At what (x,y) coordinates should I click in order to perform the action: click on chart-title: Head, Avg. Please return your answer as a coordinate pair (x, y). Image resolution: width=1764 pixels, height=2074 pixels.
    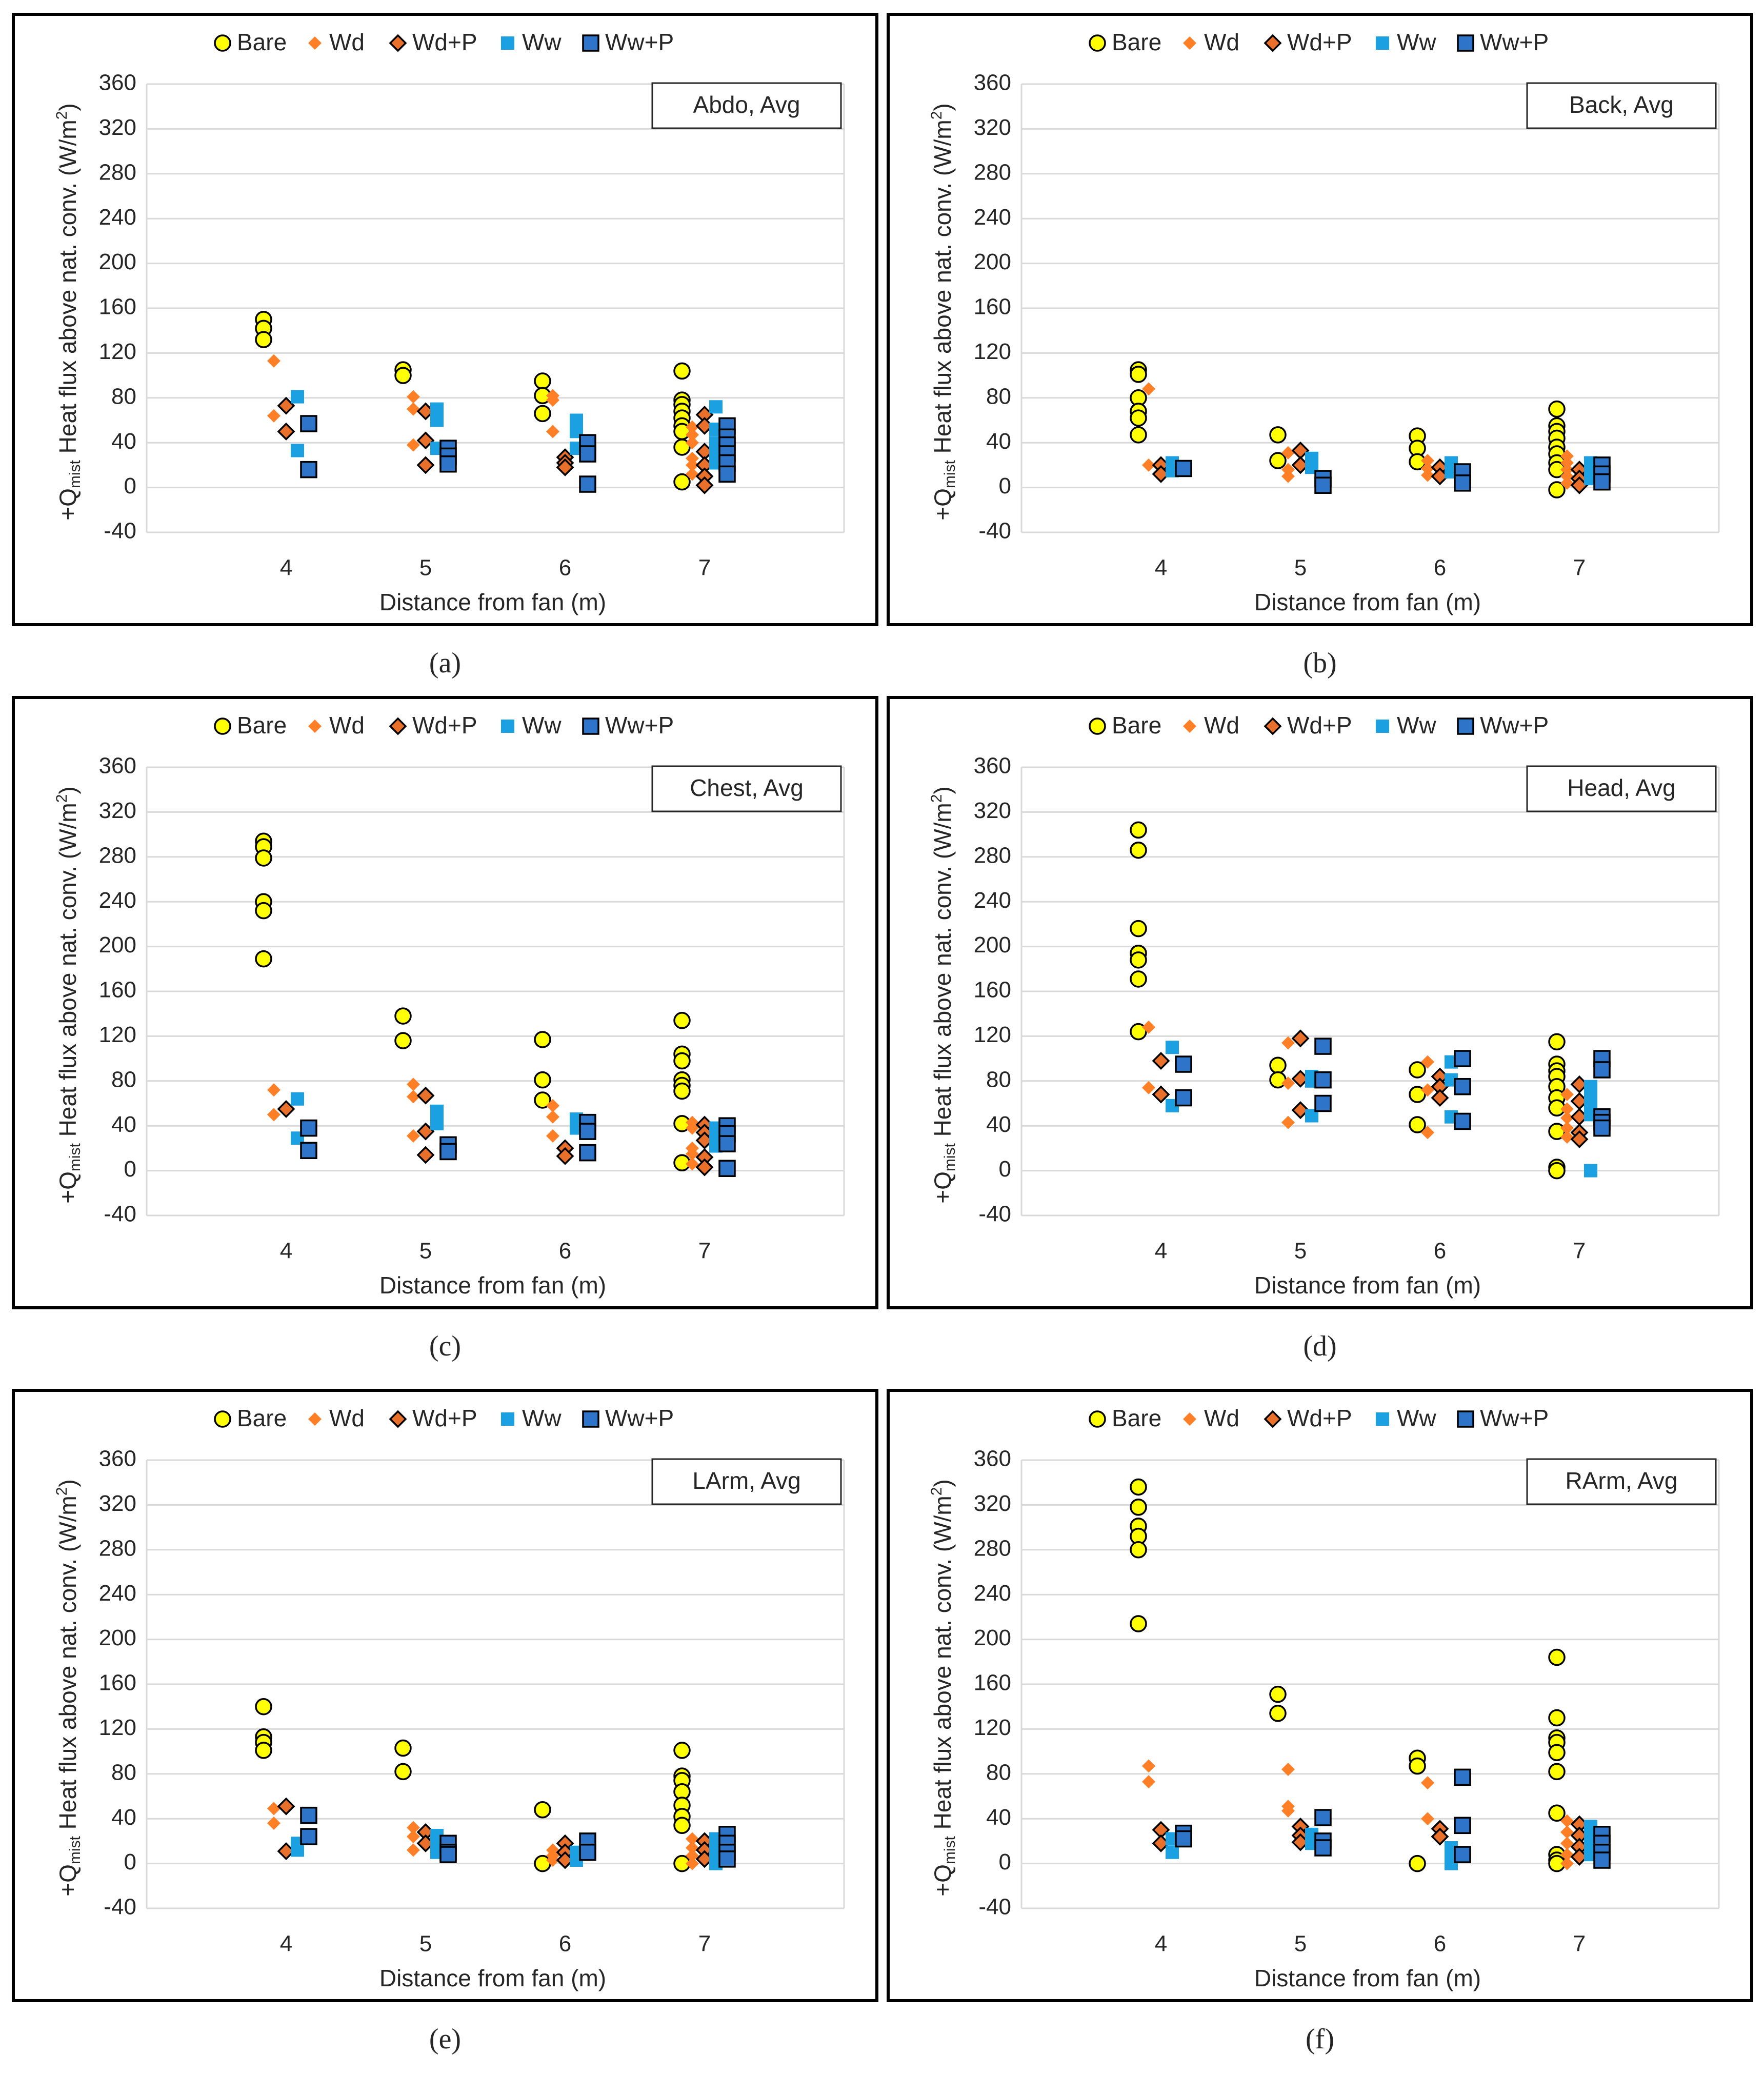
    Looking at the image, I should click on (1621, 787).